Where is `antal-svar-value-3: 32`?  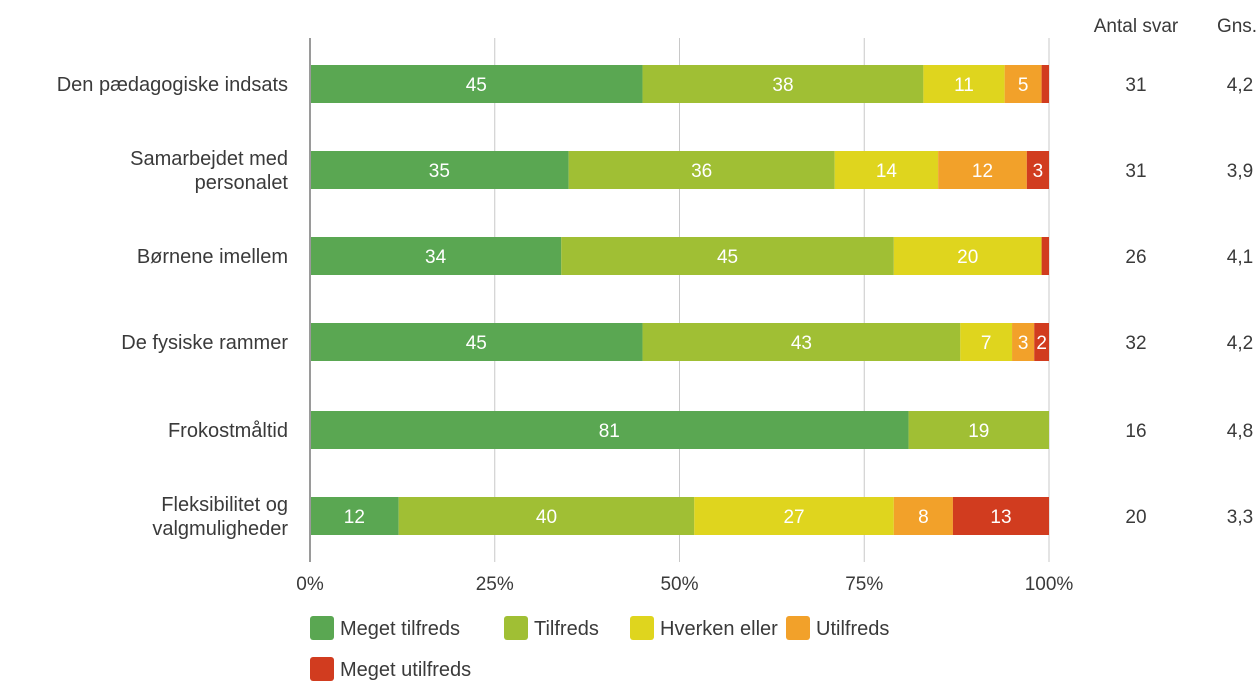
antal-svar-value-3: 32 is located at coordinates (1135, 343).